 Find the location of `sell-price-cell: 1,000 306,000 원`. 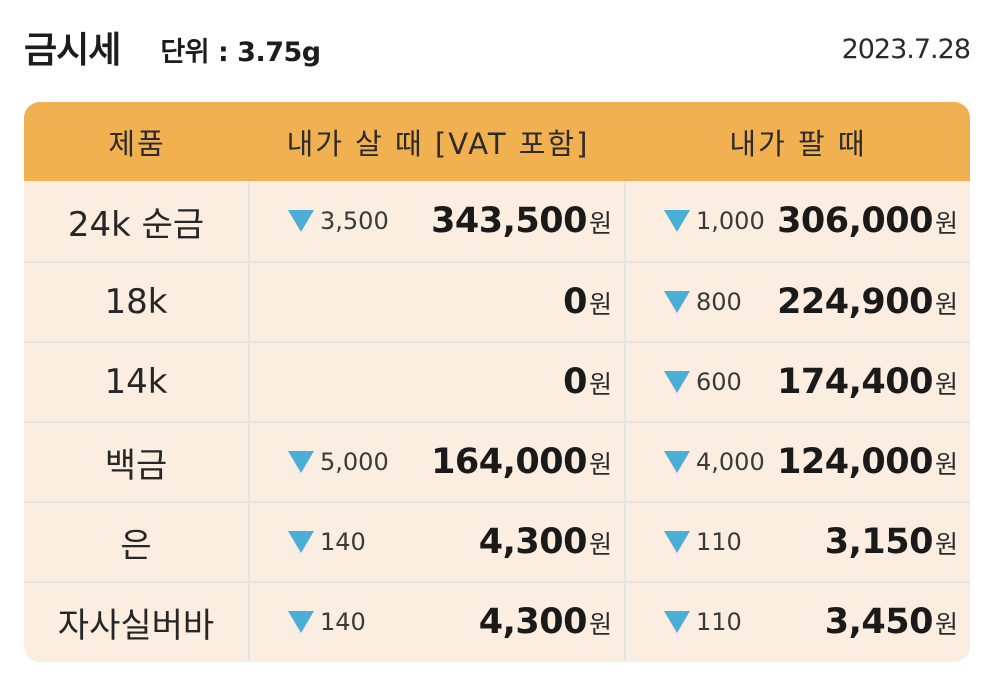

sell-price-cell: 1,000 306,000 원 is located at coordinates (798, 221).